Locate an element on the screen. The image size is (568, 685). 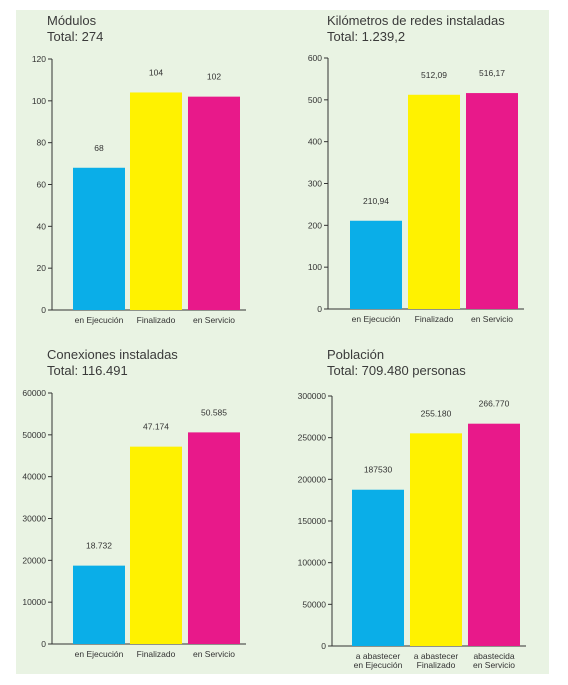
chart-1-y-tick-label: 40 is located at coordinates (42, 226).